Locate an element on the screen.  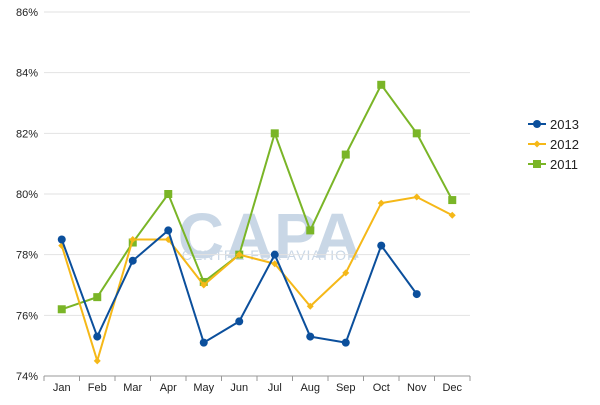
x-tick-label-jul: Jul is located at coordinates (275, 388).